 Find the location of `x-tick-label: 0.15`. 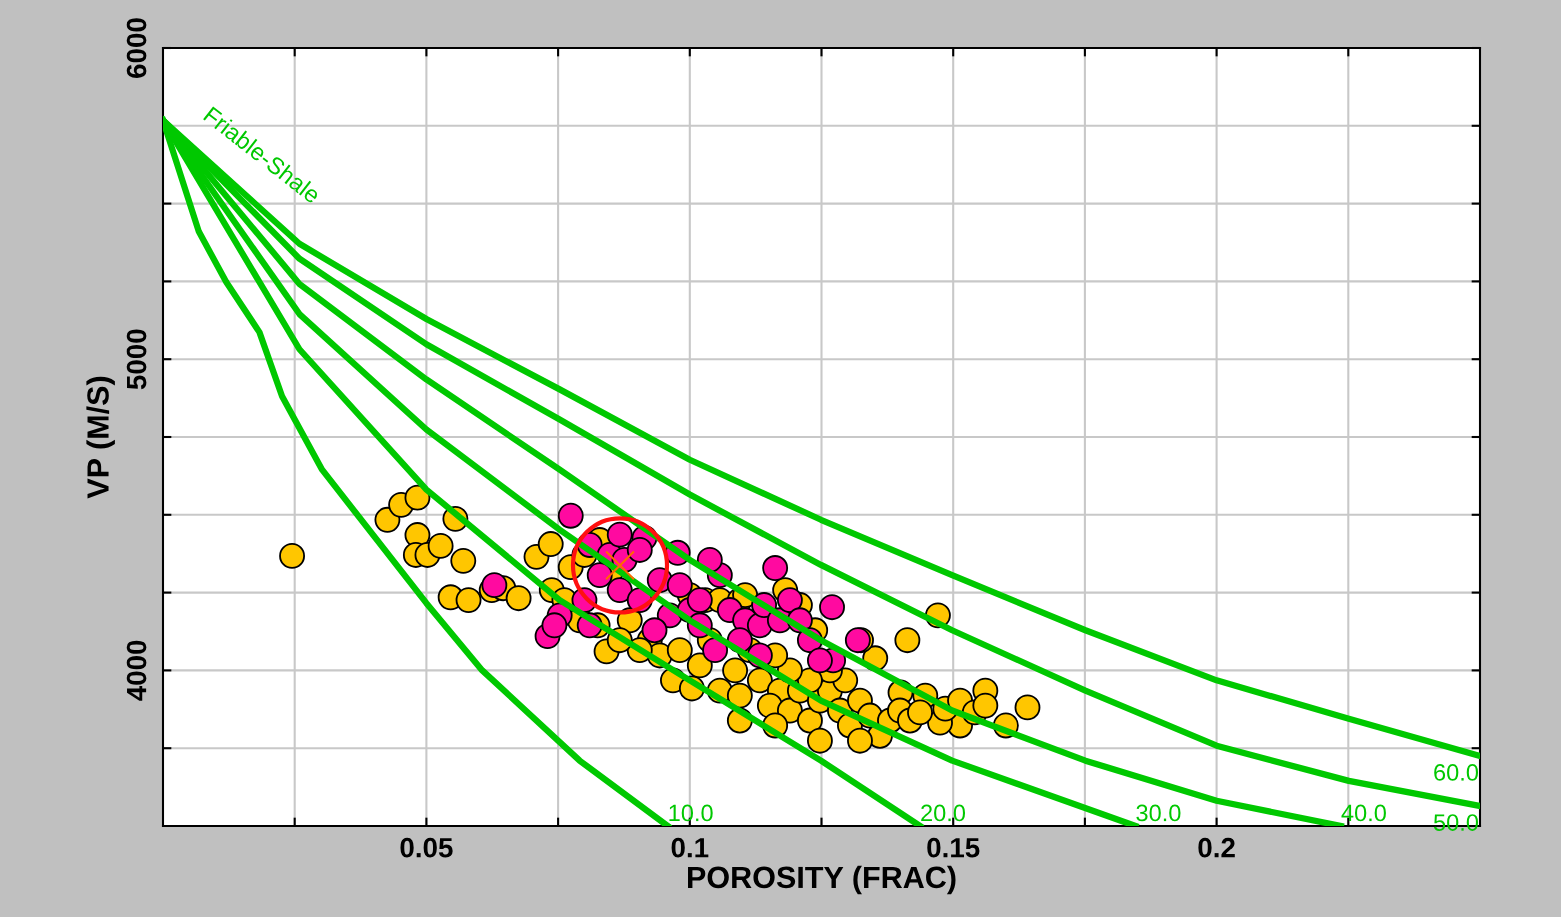

x-tick-label: 0.15 is located at coordinates (953, 847).